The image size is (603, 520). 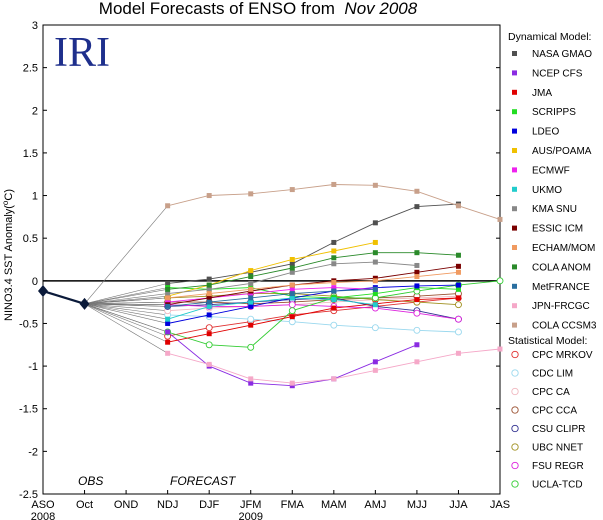 What do you see at coordinates (63, 297) in the screenshot?
I see `observed-line` at bounding box center [63, 297].